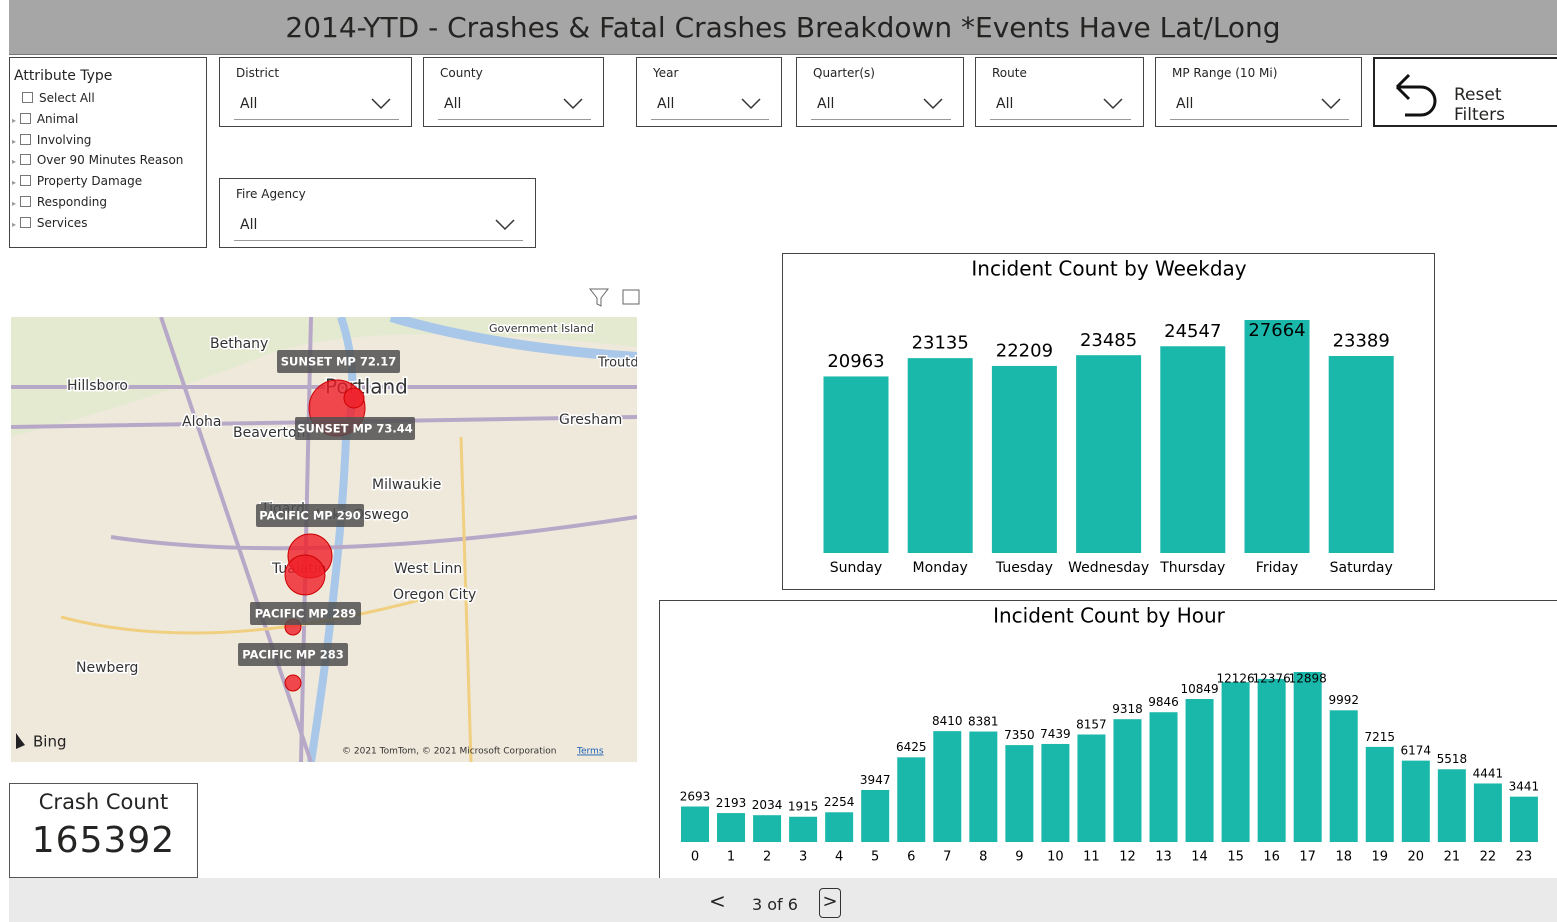 This screenshot has height=922, width=1557. Describe the element at coordinates (63, 76) in the screenshot. I see `slicer-title: Attribute Type` at that location.